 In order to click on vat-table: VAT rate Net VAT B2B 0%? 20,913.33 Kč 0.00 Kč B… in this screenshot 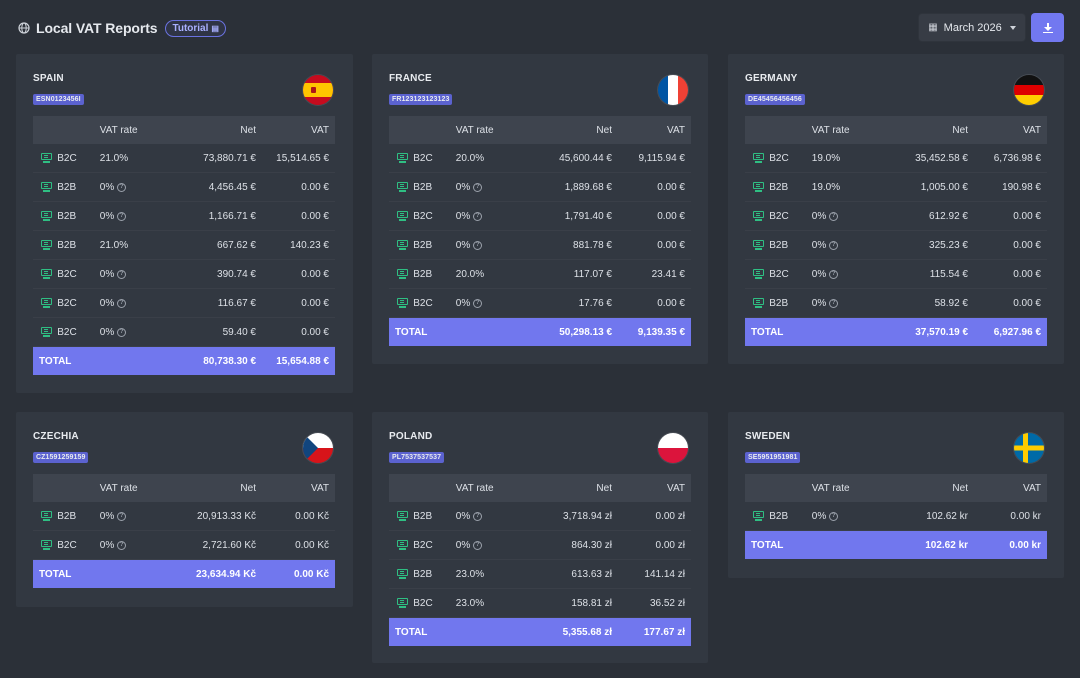, I will do `click(184, 531)`.